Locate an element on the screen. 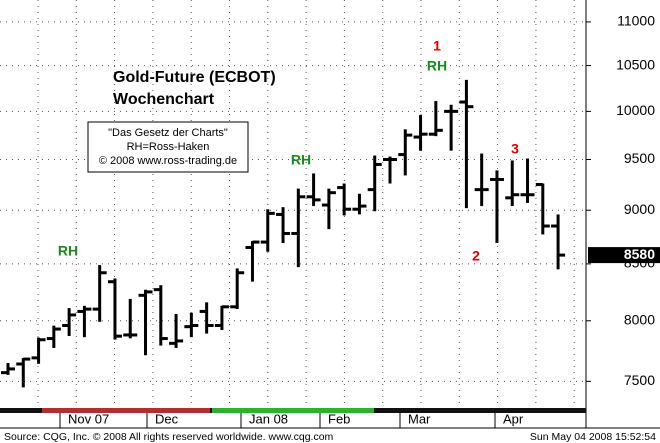  last-price-box is located at coordinates (624, 255).